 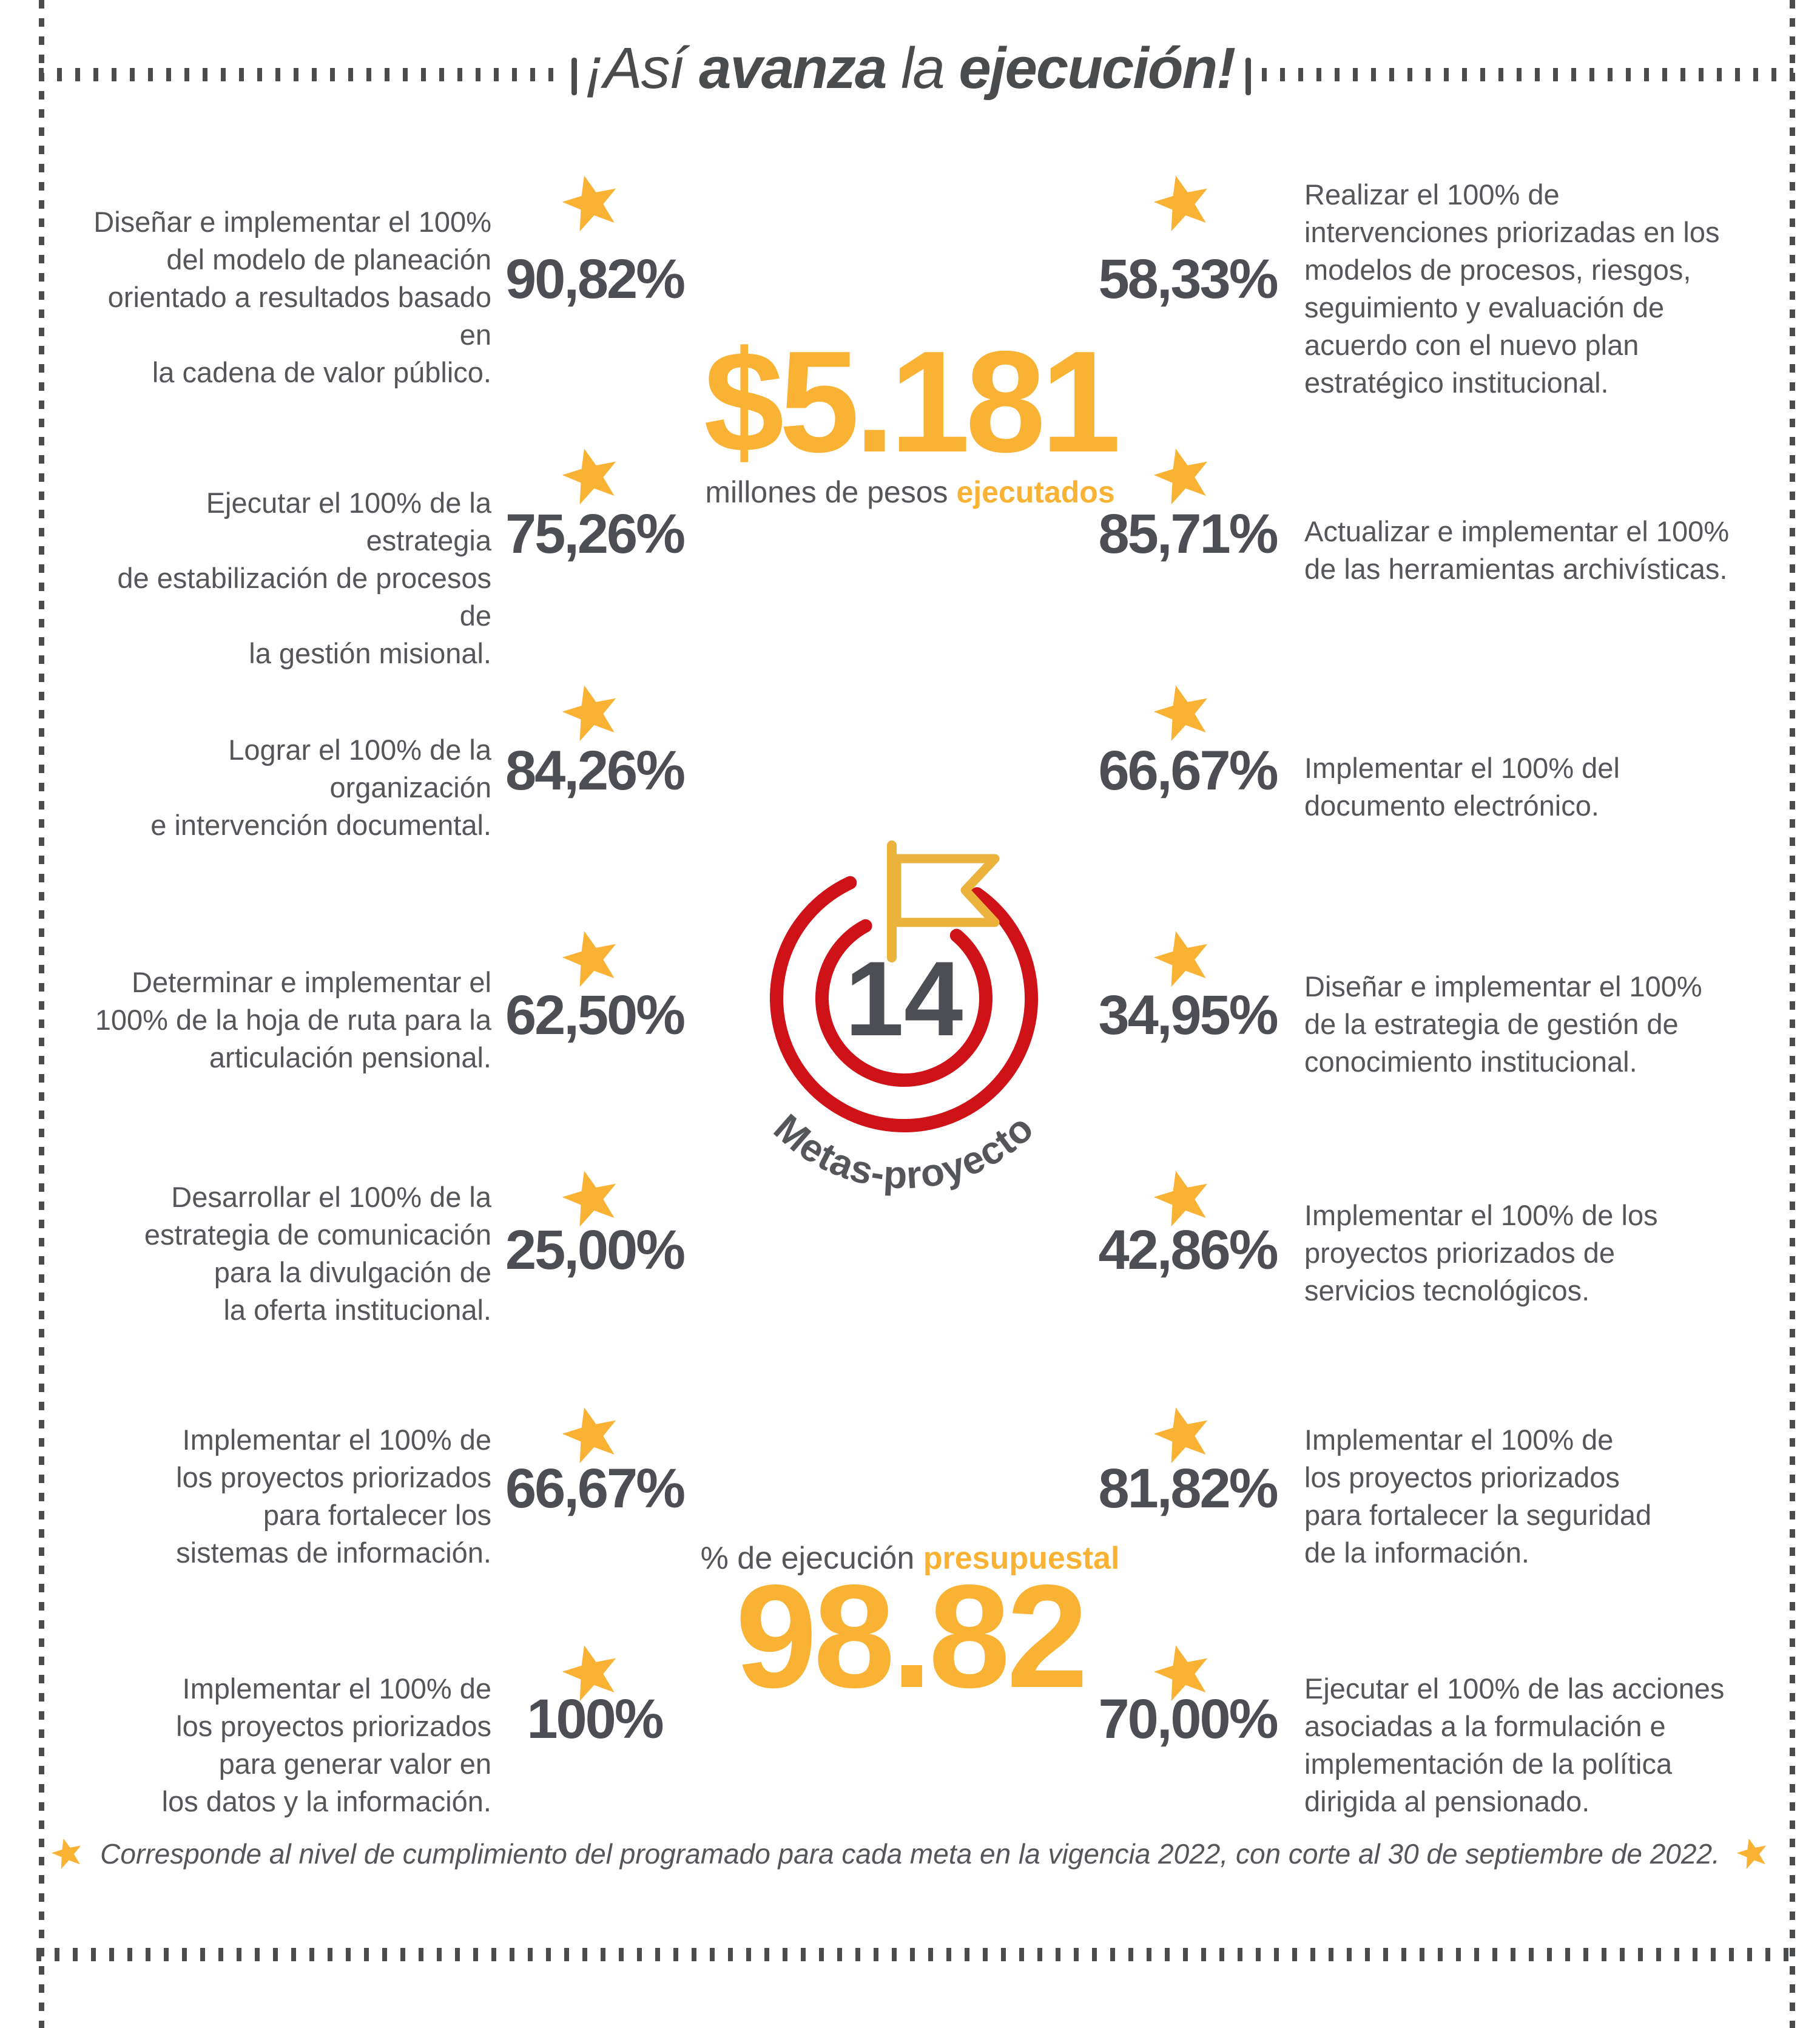 I want to click on title-part-4: ejecución!, so click(x=1097, y=68).